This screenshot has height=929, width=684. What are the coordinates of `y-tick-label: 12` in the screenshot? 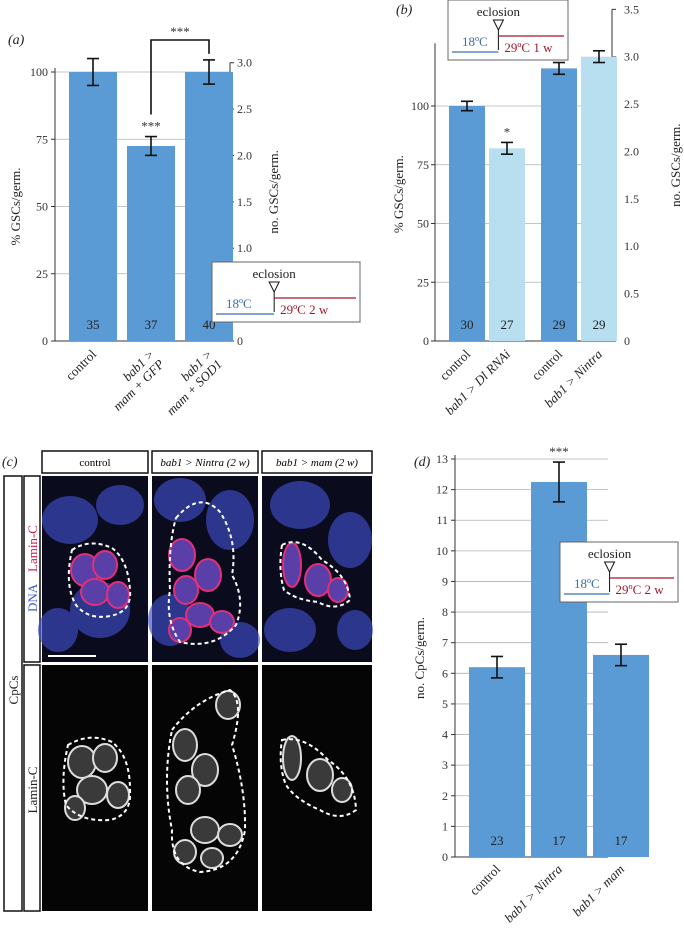 It's located at (442, 490).